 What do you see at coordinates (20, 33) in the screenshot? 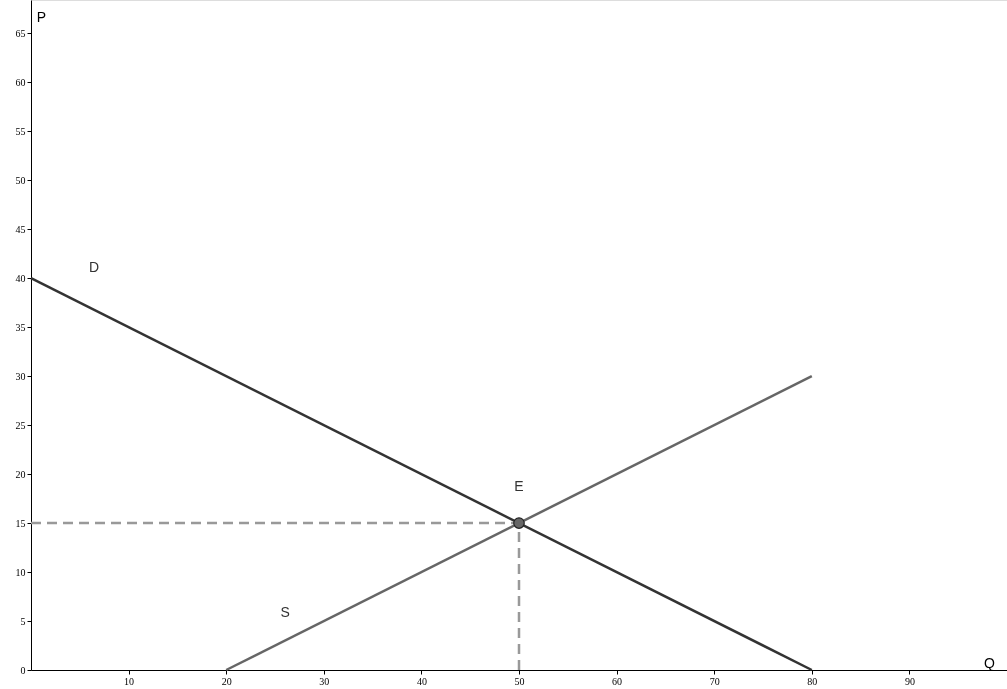
I see `y-tick-label: 65` at bounding box center [20, 33].